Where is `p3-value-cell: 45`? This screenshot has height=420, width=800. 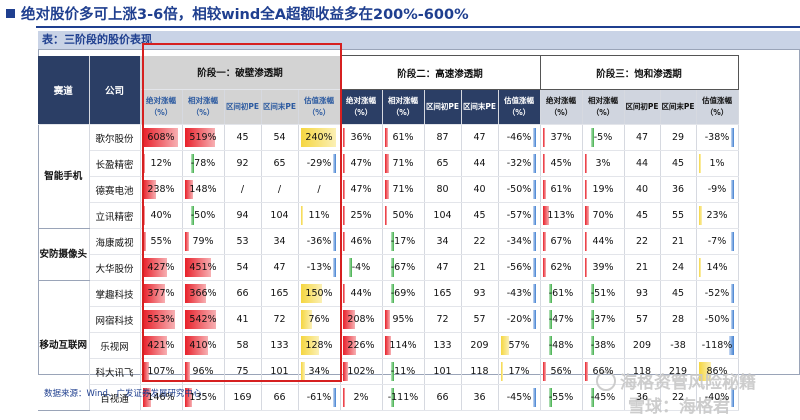 p3-value-cell: 45 is located at coordinates (642, 215).